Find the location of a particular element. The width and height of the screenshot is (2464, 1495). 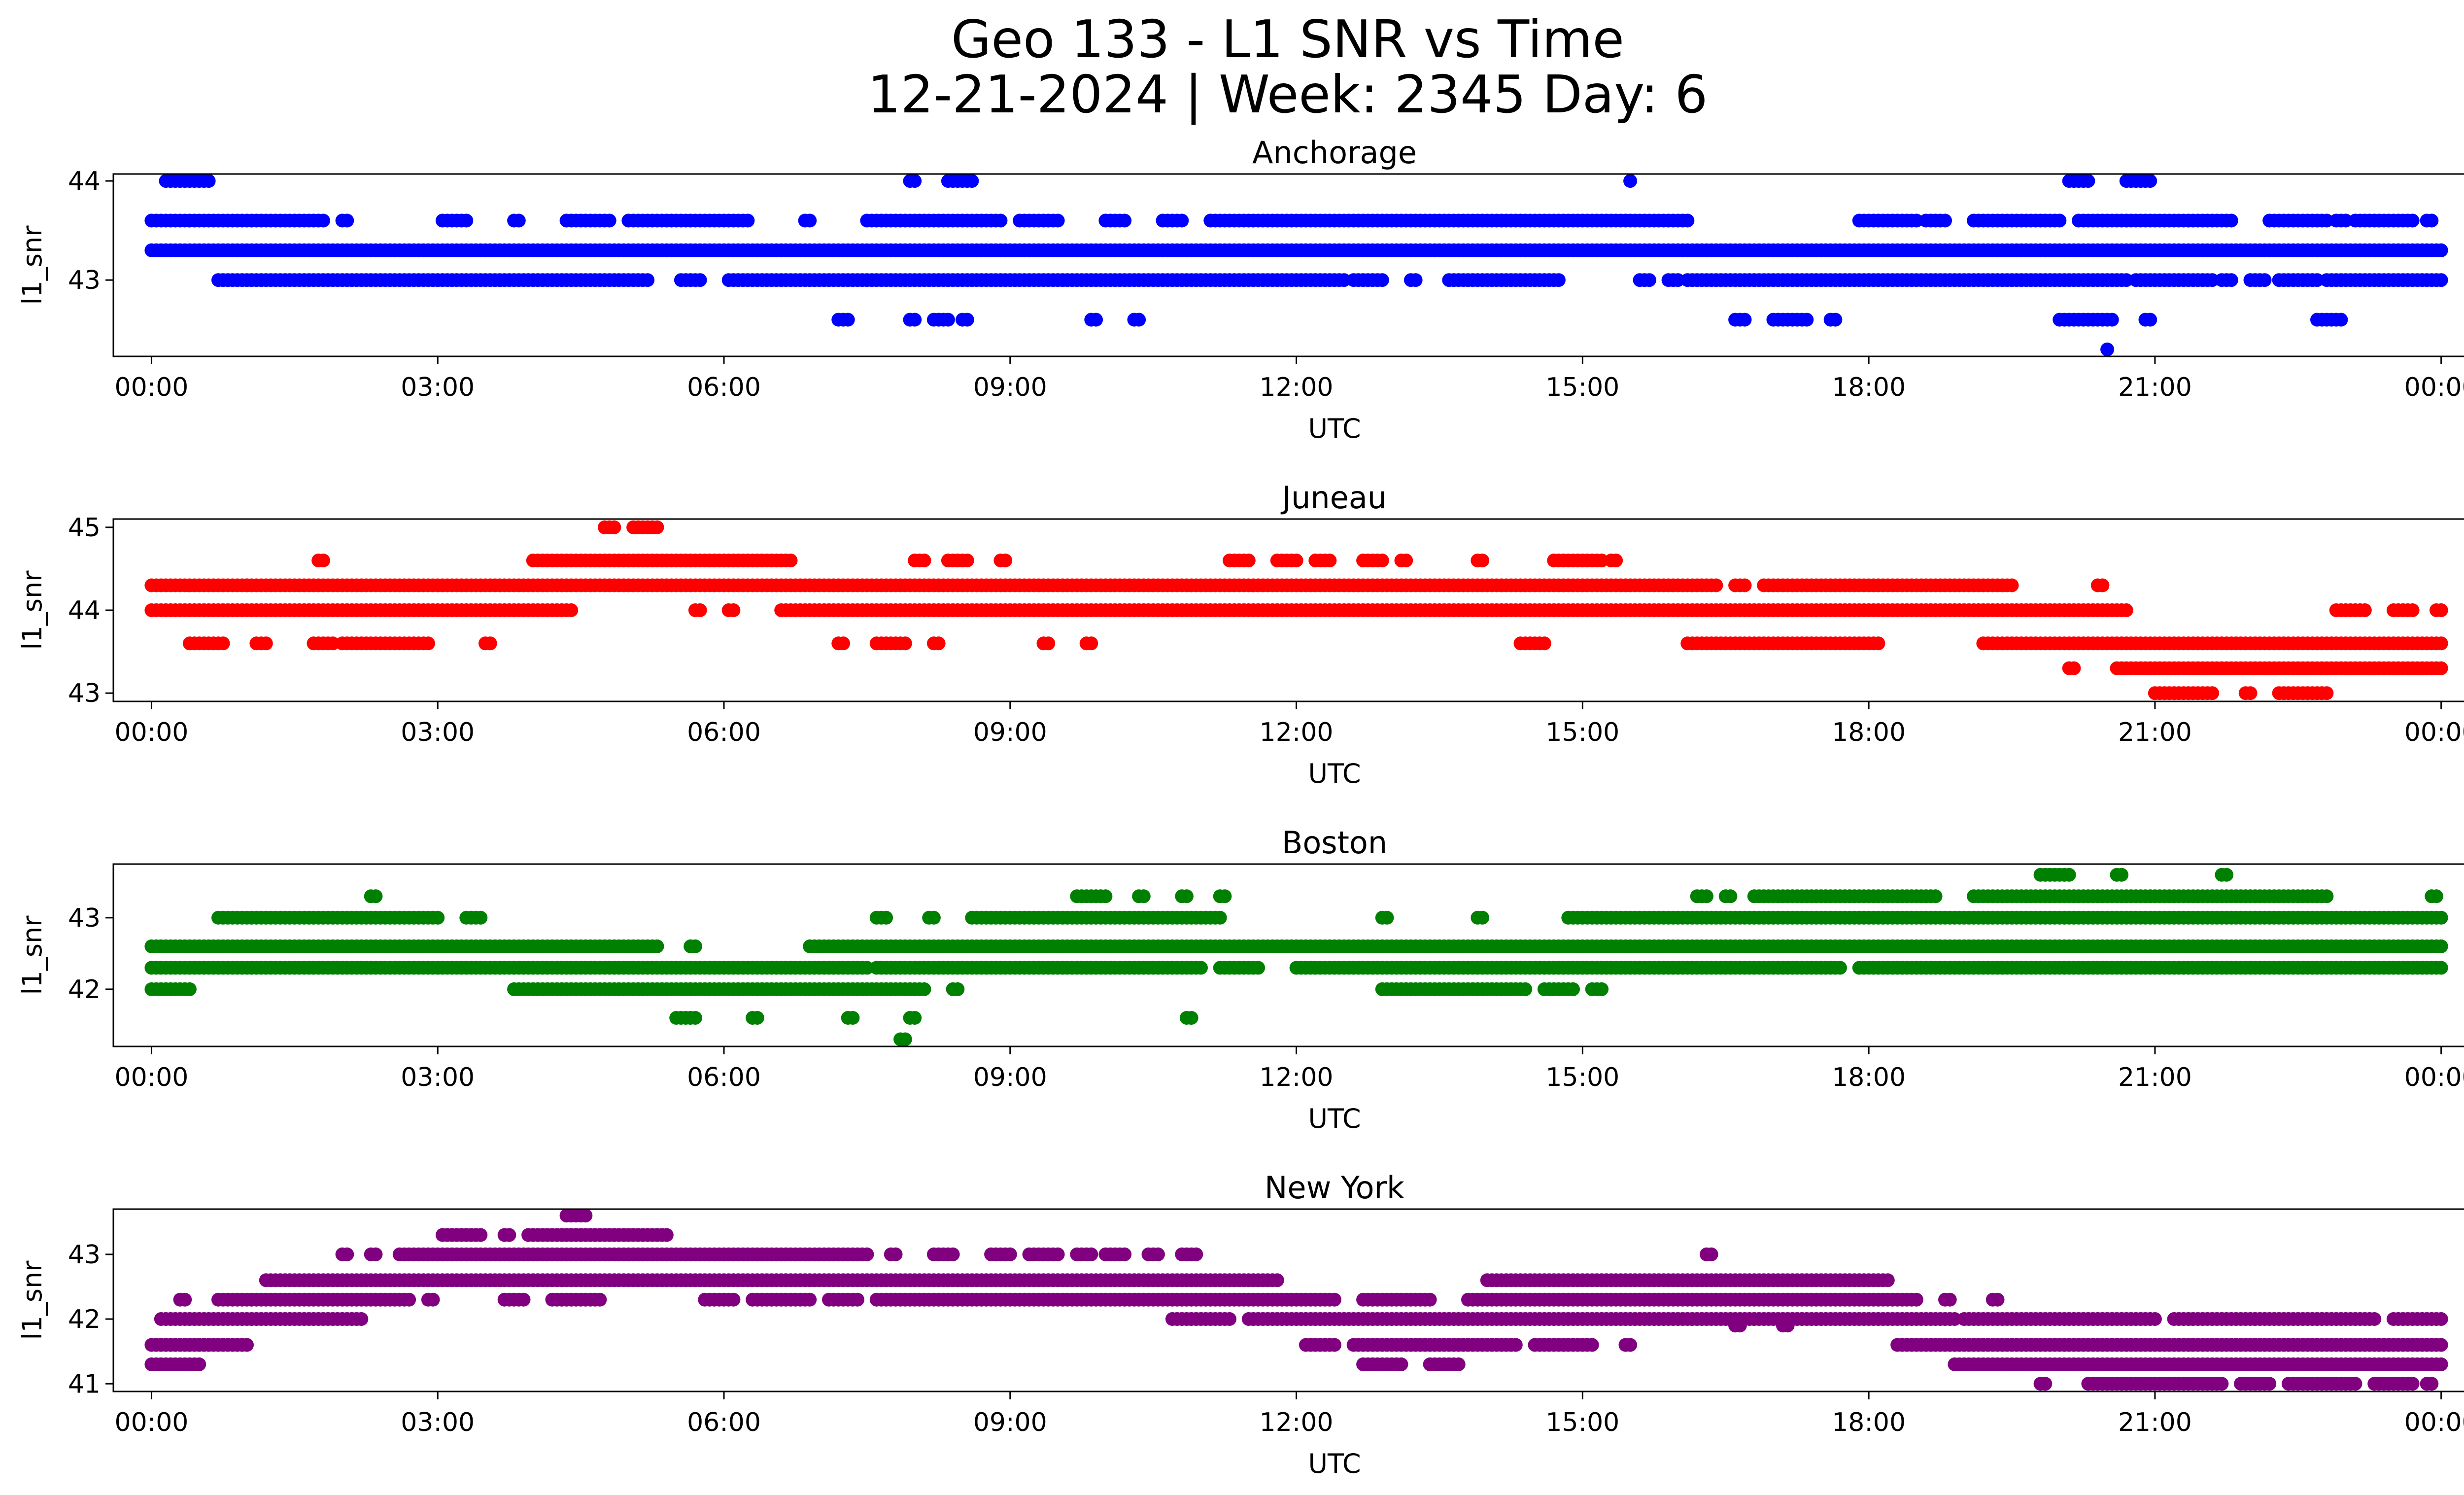

boston-y-tick-label: 42 is located at coordinates (84, 990).